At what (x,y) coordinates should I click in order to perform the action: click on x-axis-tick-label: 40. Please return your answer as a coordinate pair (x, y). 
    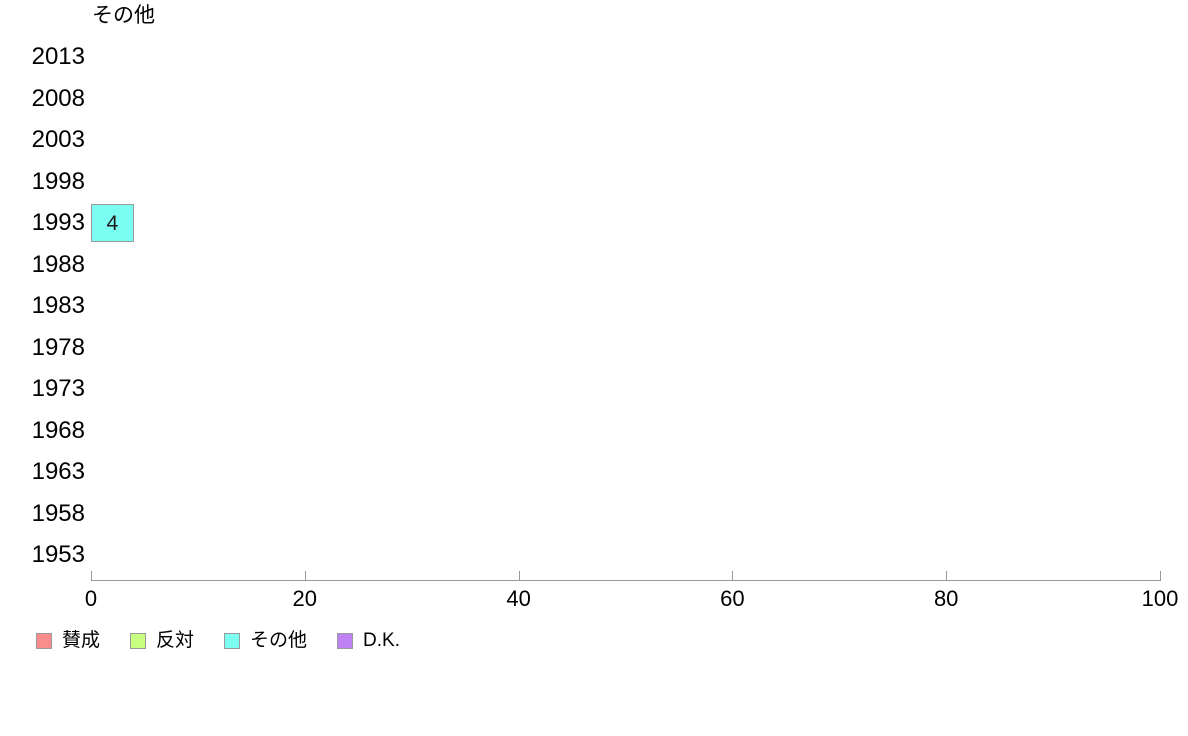
    Looking at the image, I should click on (518, 598).